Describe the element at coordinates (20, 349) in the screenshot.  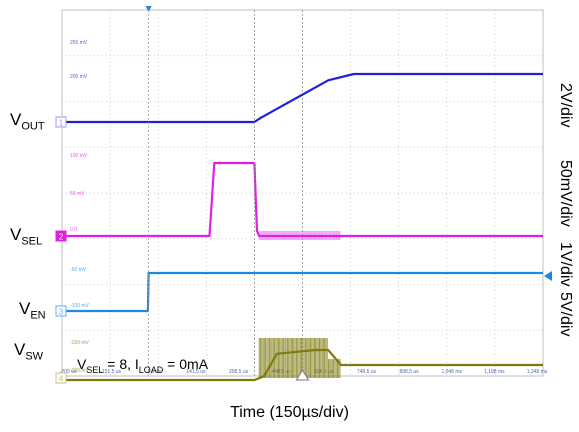
I see `vsw-base: V` at that location.